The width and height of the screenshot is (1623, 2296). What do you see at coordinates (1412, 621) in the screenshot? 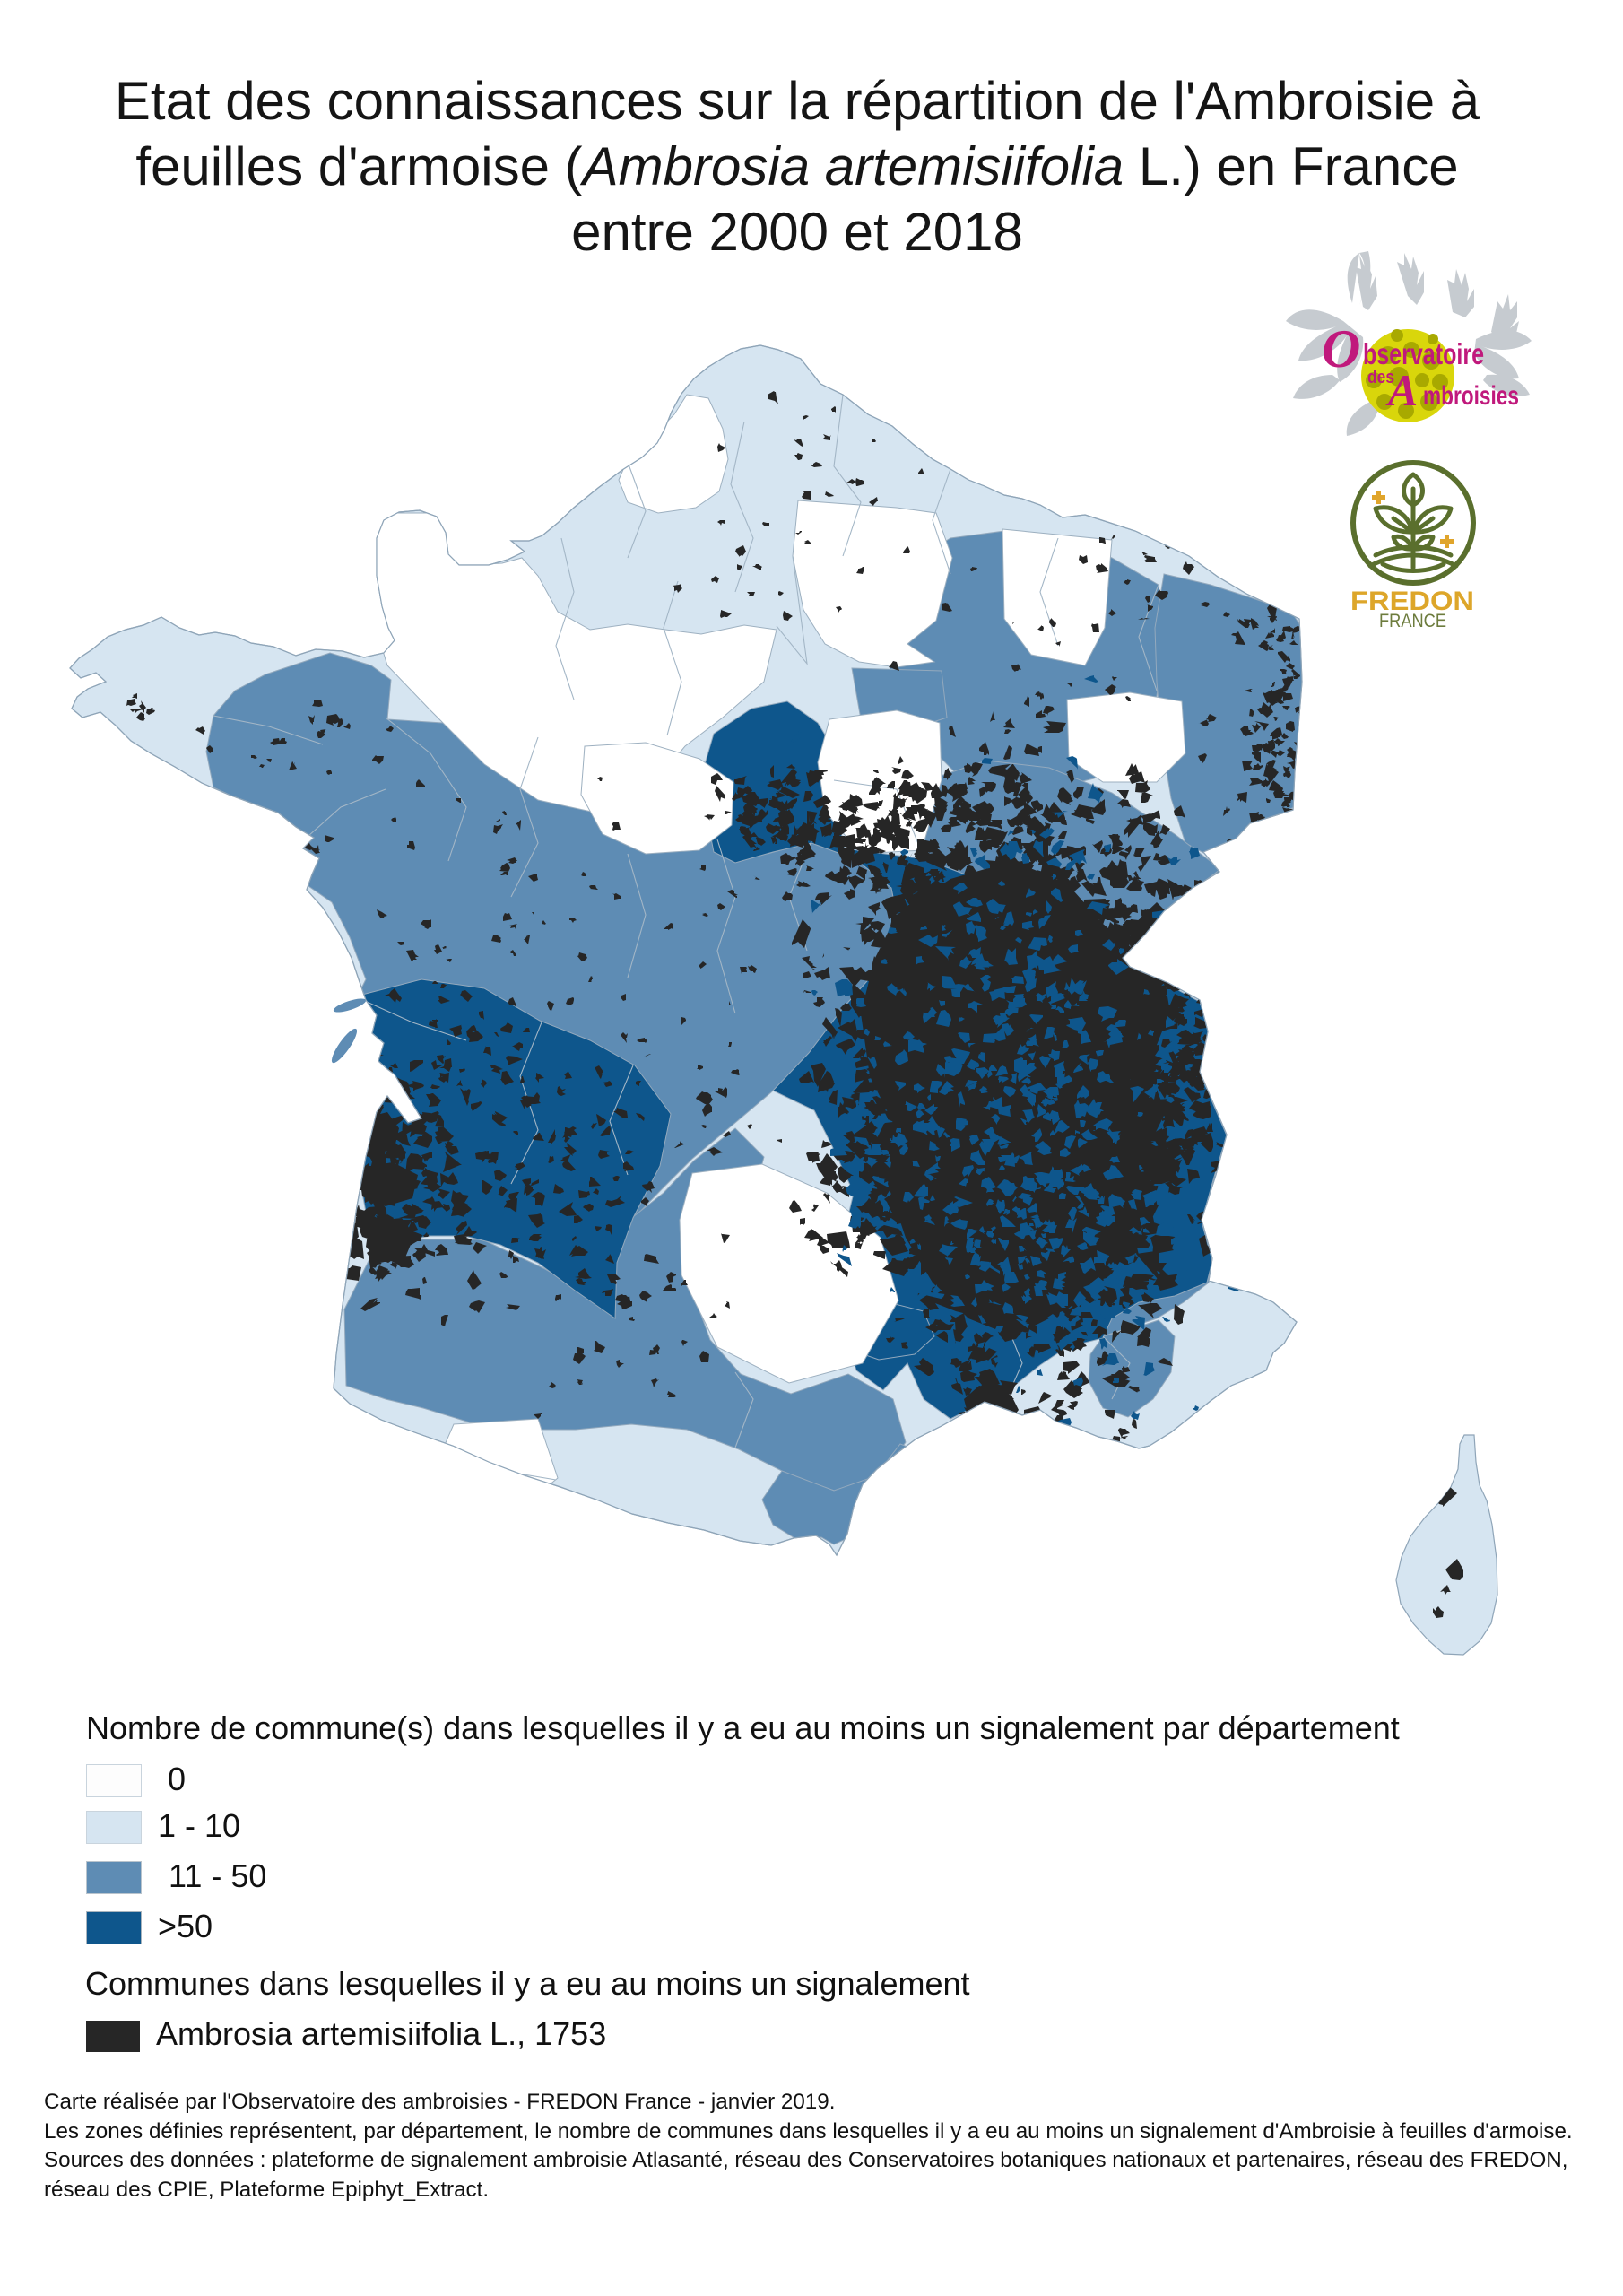
I see `svg-text: FRANCE` at bounding box center [1412, 621].